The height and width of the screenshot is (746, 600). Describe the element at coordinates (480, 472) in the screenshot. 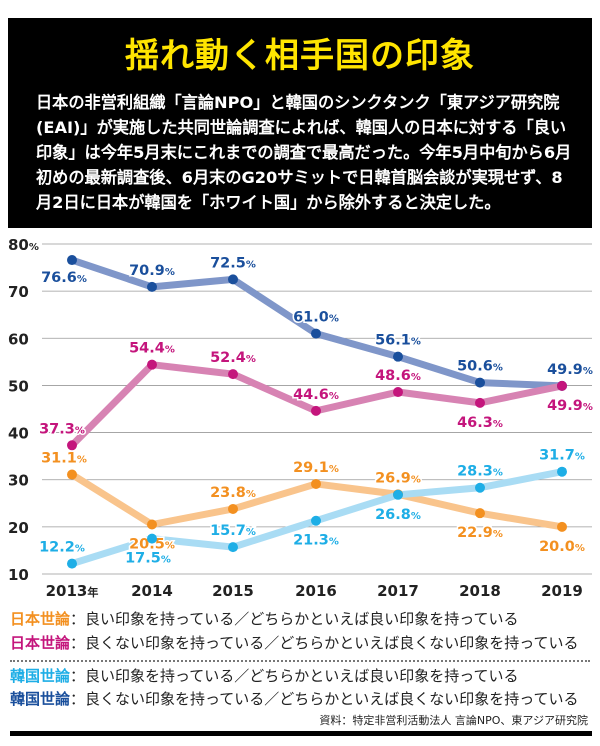

I see `data-label-korea-good: 28.3%` at that location.